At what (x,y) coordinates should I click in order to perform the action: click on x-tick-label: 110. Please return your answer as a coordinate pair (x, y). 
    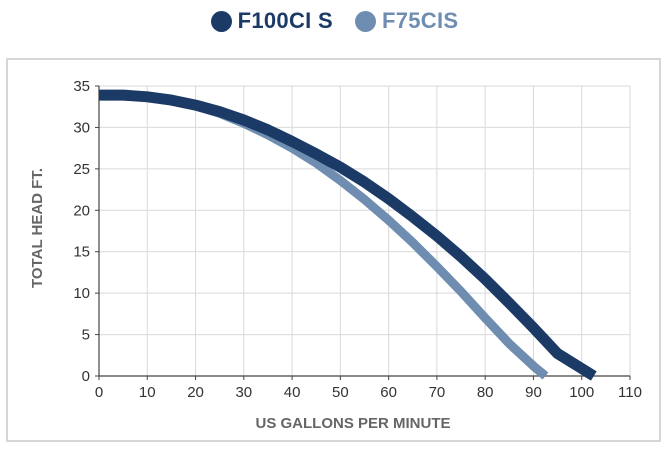
    Looking at the image, I should click on (630, 392).